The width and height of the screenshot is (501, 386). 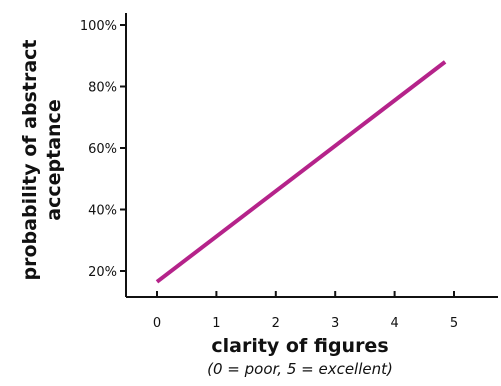 What do you see at coordinates (300, 369) in the screenshot?
I see `x-axis-label-note: (0 = poor, 5 = excellent)` at bounding box center [300, 369].